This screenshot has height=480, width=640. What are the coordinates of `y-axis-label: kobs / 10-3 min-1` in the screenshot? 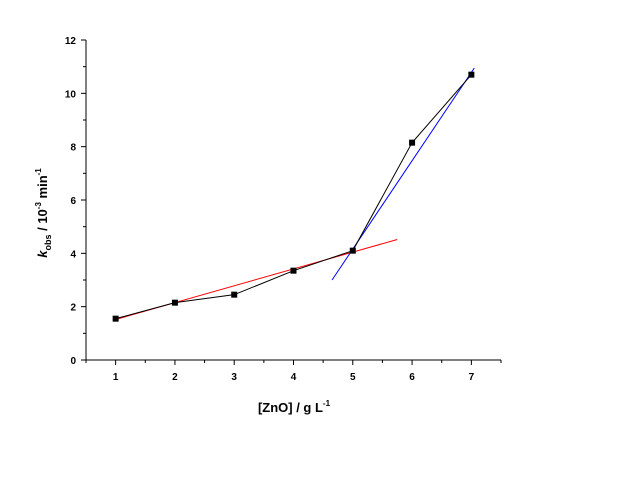 It's located at (43, 213).